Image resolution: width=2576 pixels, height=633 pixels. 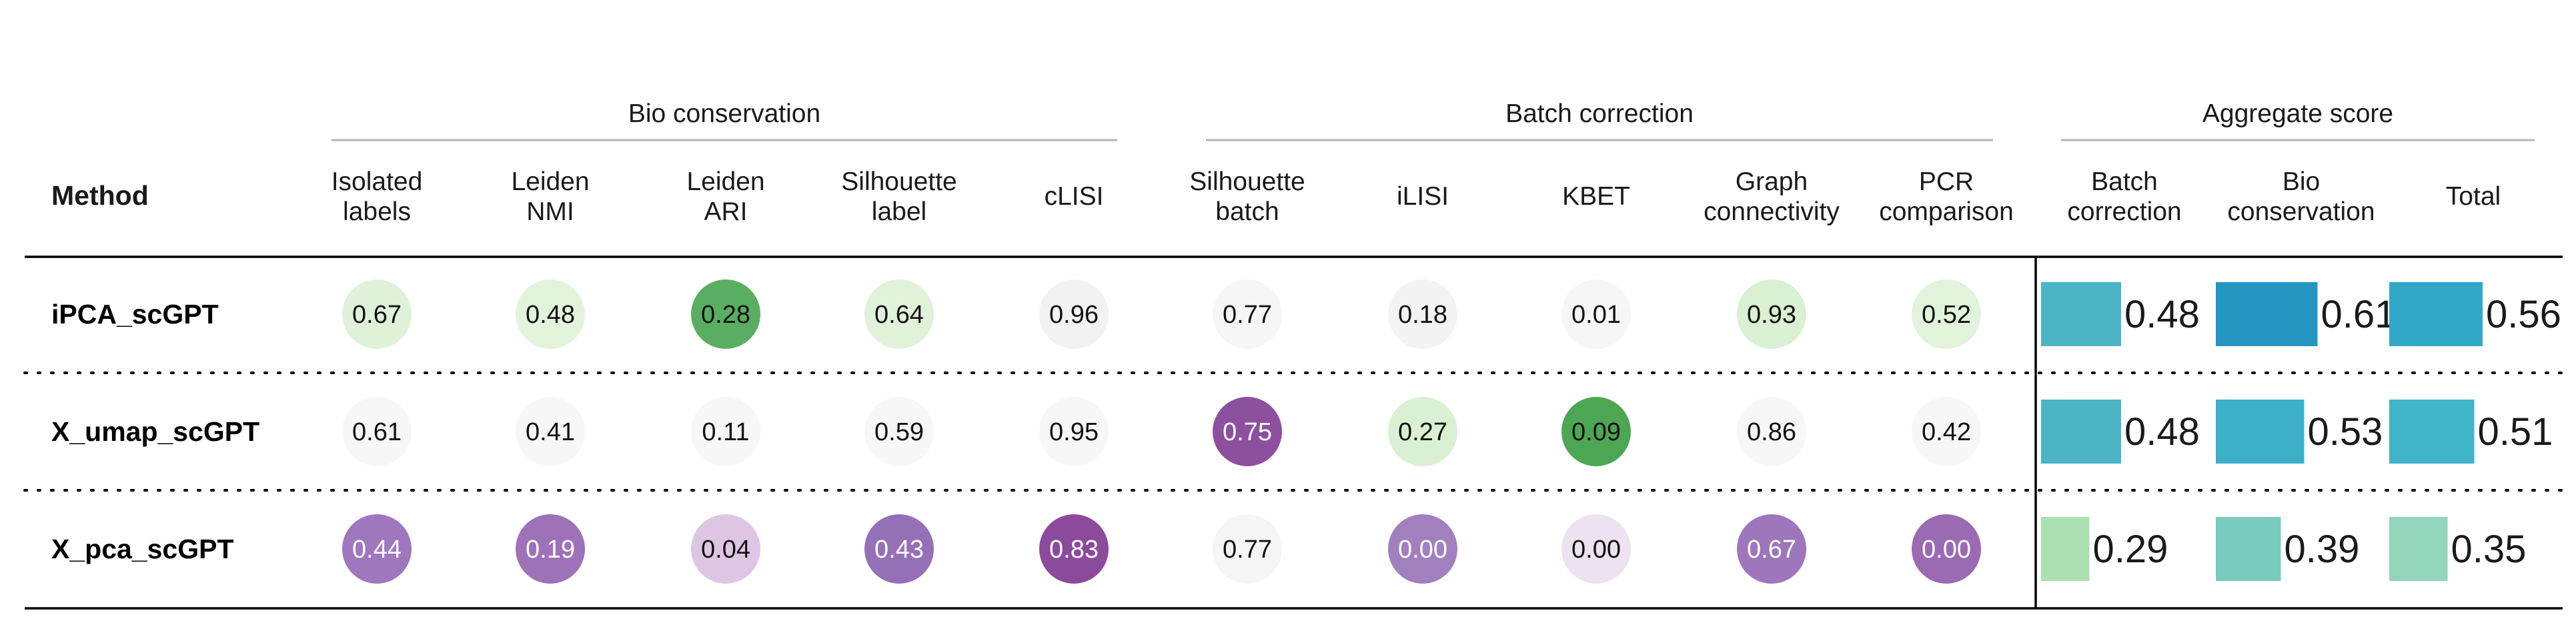 I want to click on score-value: 0.95, so click(x=1074, y=432).